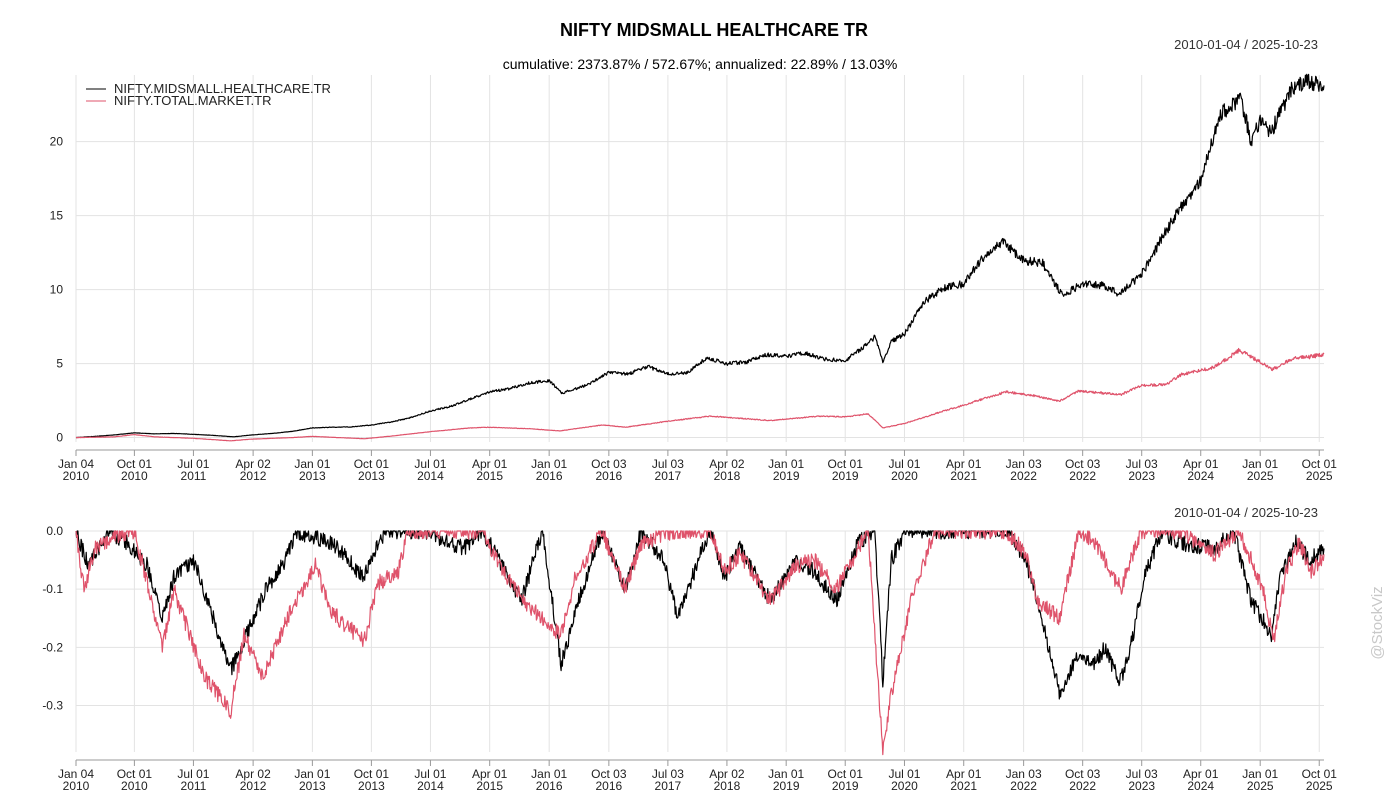 This screenshot has height=800, width=1400. Describe the element at coordinates (253, 476) in the screenshot. I see `top-xtick-year: 2012` at that location.